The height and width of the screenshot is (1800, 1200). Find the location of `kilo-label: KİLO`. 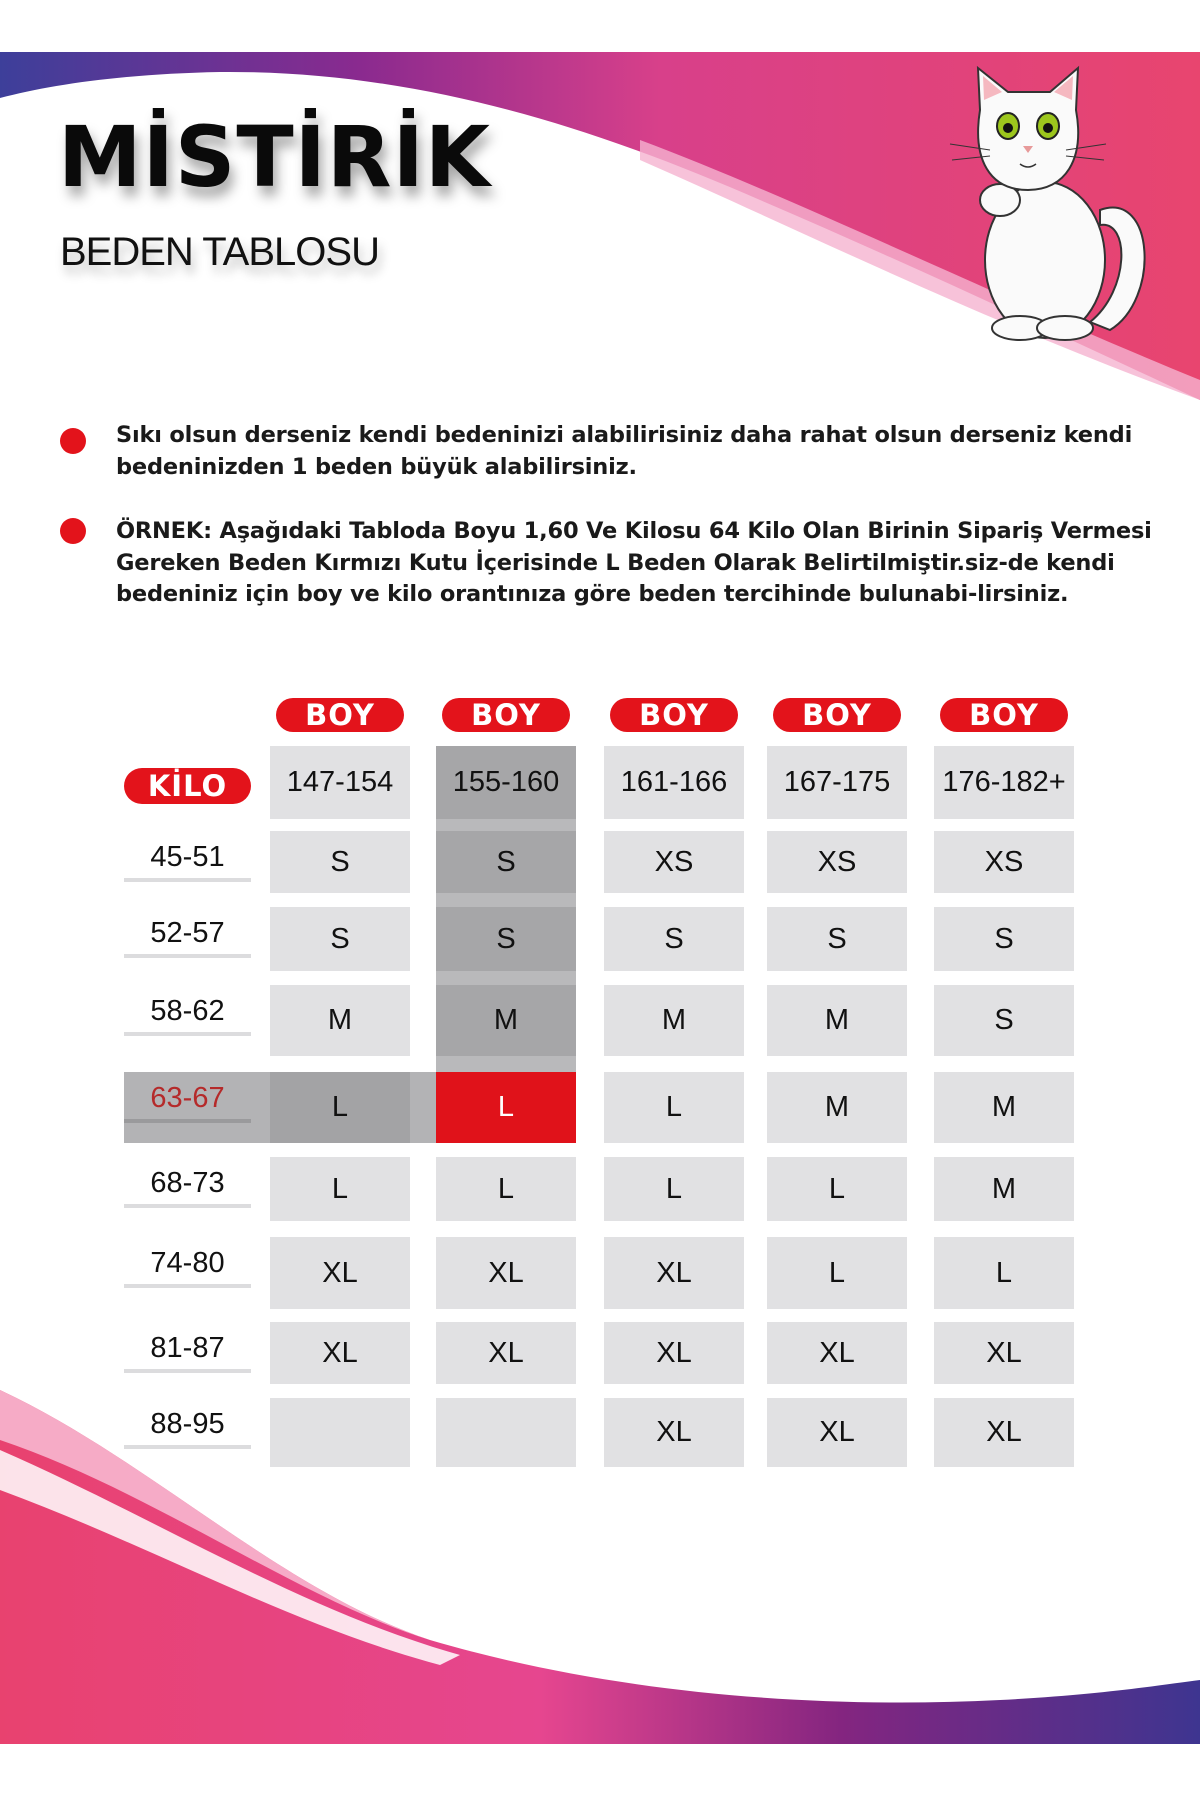

kilo-label: KİLO is located at coordinates (187, 786).